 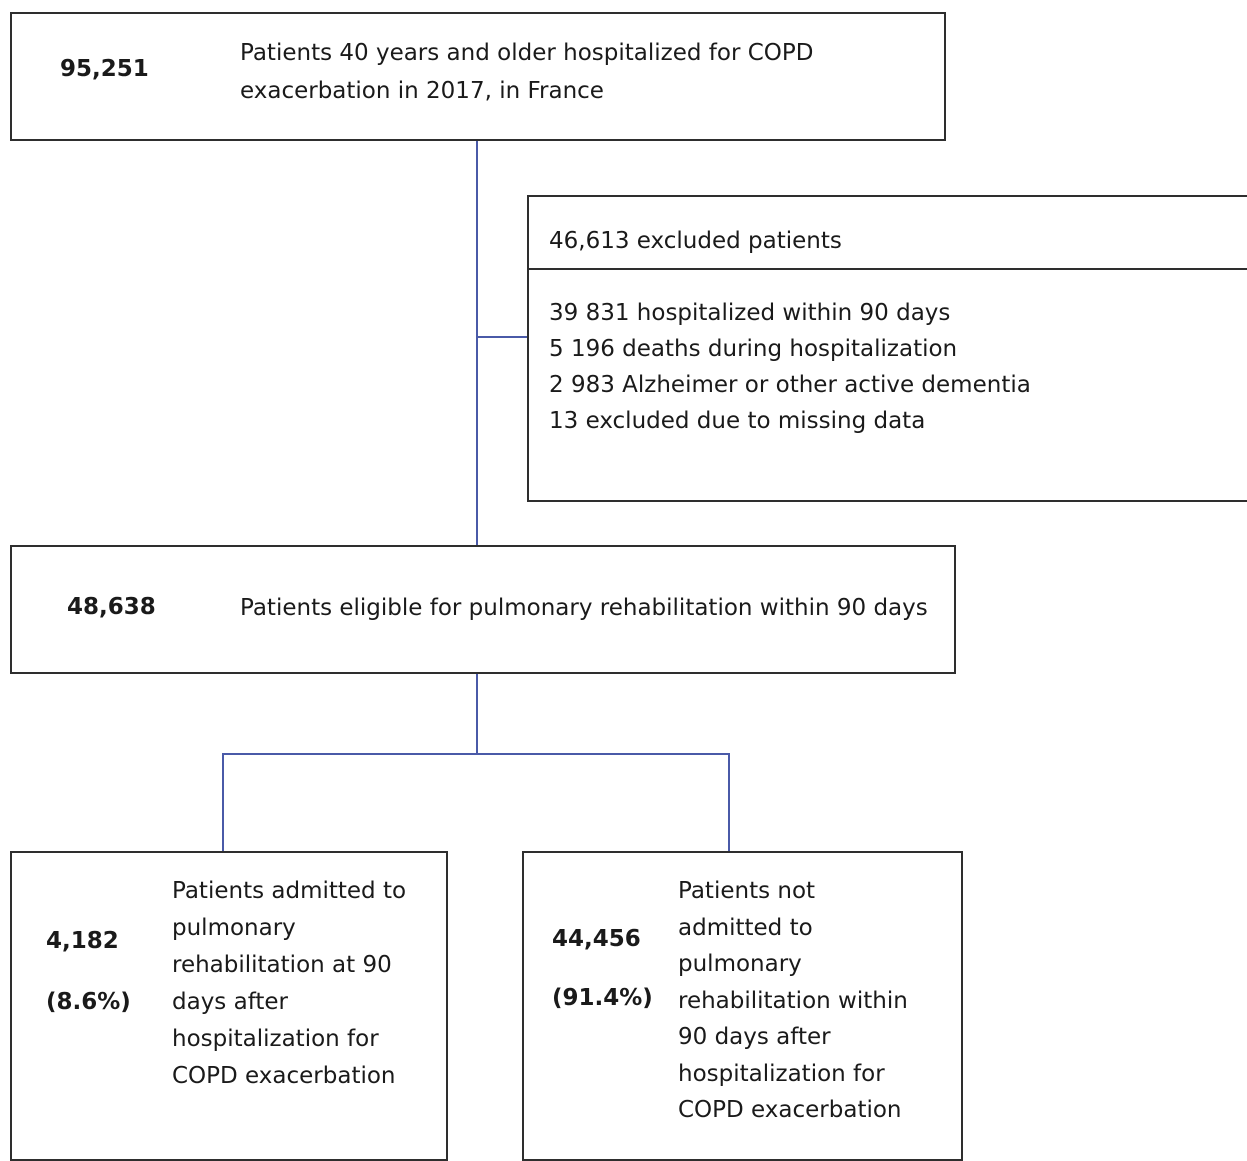 I want to click on total-patients-count: 95,251, so click(x=104, y=69).